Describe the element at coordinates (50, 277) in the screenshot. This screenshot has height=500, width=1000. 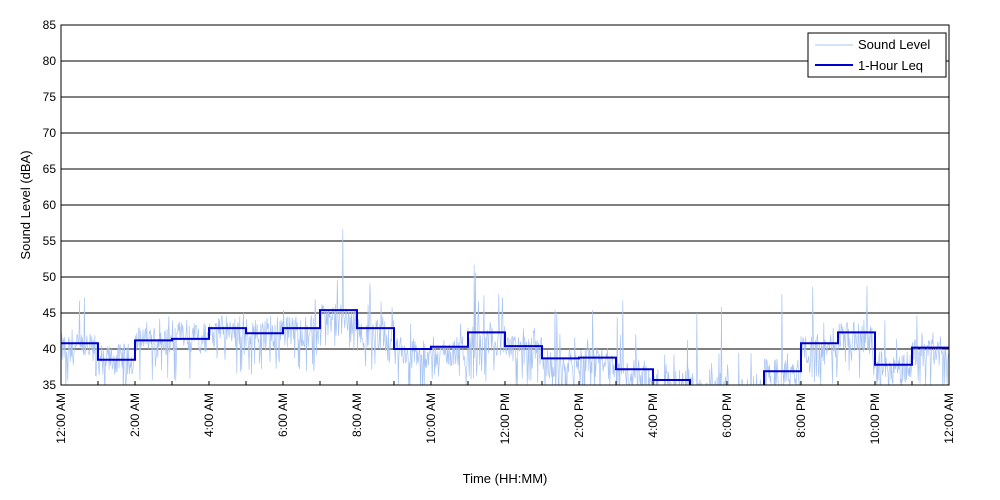
I see `y-tick-label: 50` at that location.